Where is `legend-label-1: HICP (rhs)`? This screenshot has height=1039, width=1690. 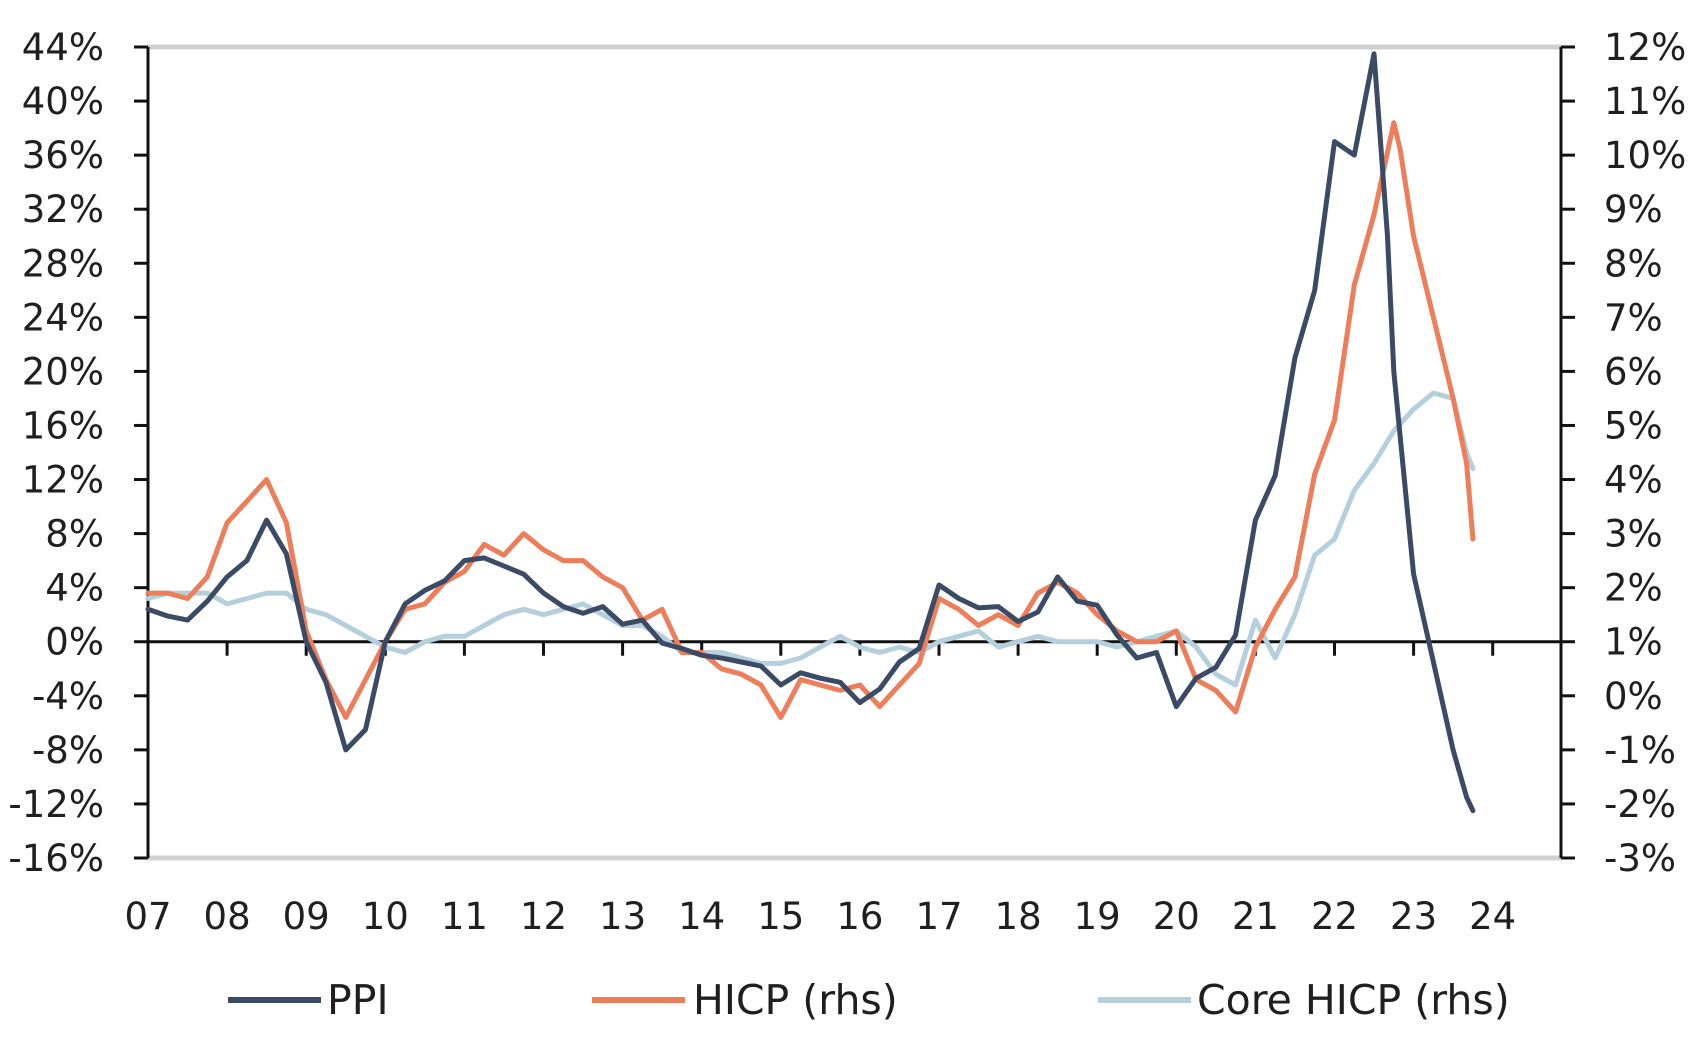 legend-label-1: HICP (rhs) is located at coordinates (795, 1000).